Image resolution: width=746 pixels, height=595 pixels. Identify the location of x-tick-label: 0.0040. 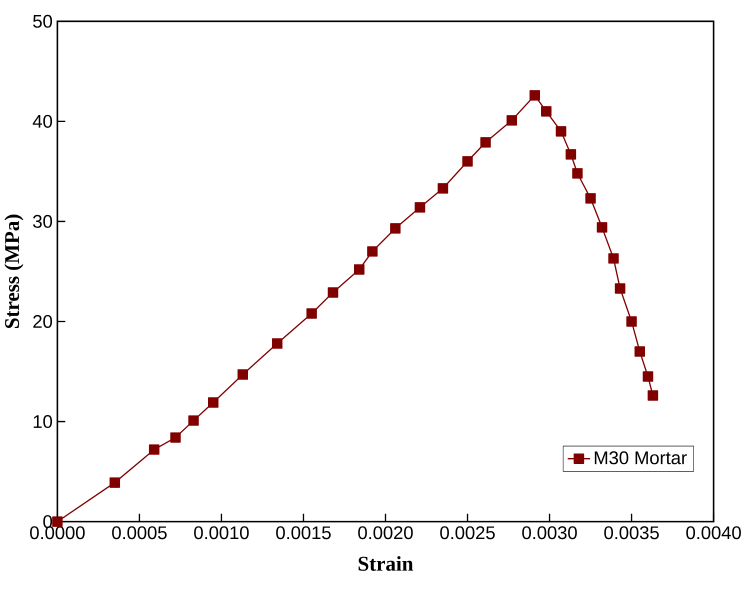
(713, 533).